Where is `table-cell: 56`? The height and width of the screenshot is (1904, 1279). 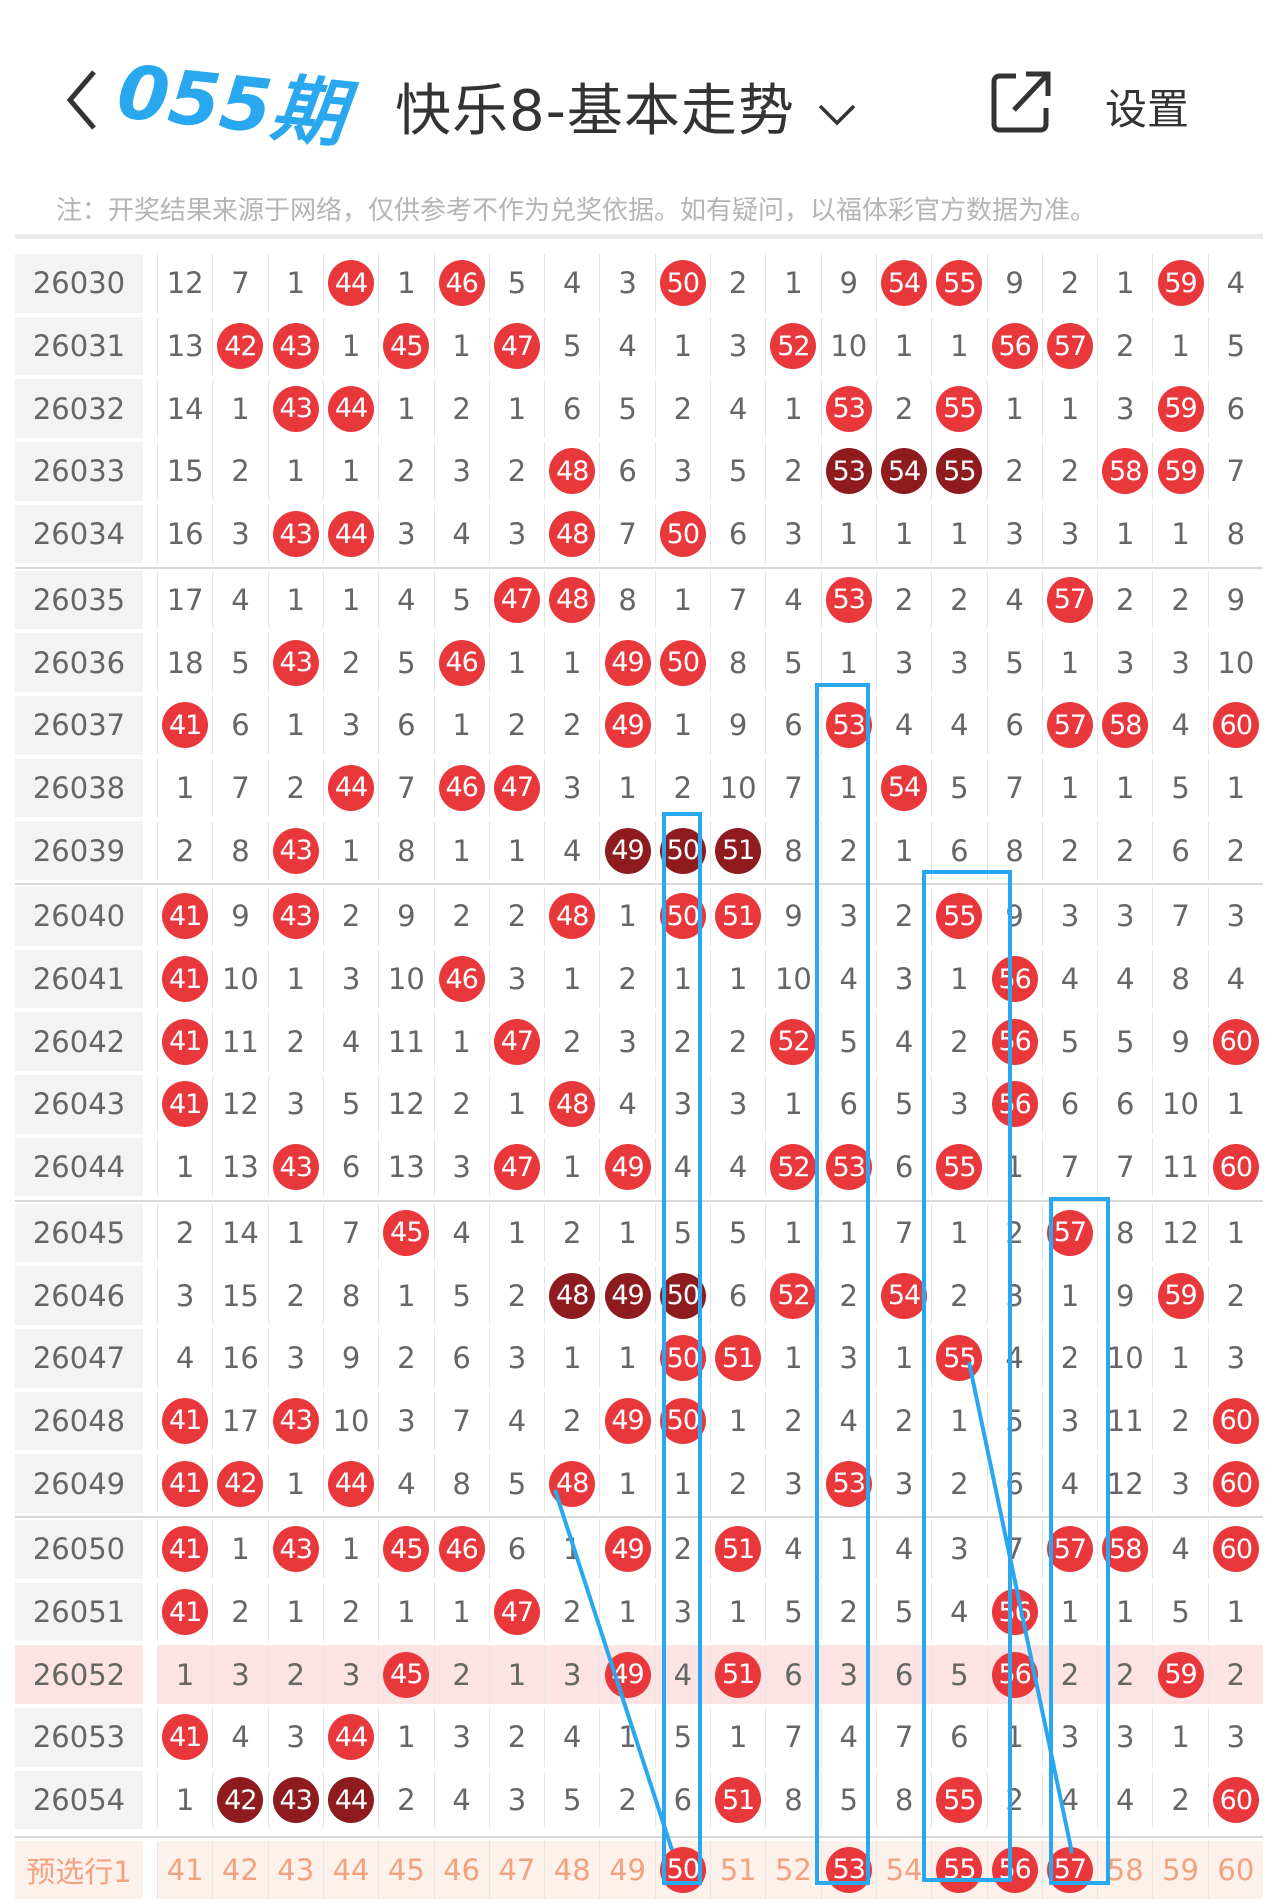
table-cell: 56 is located at coordinates (1014, 1042).